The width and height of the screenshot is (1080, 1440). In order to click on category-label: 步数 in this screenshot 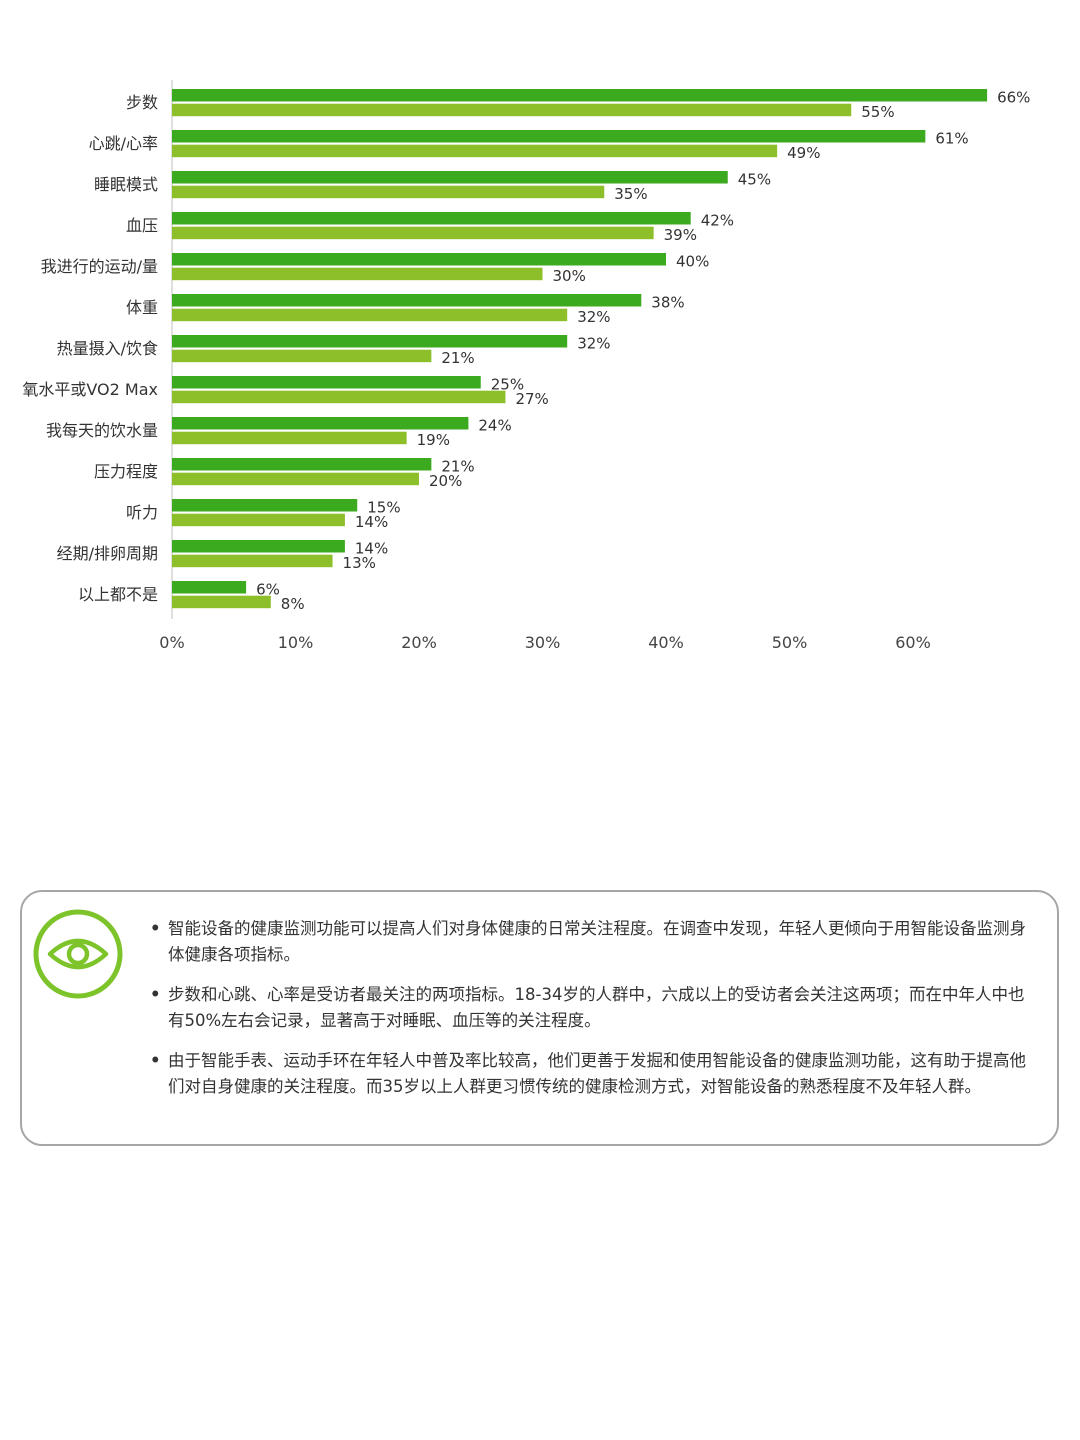, I will do `click(142, 102)`.